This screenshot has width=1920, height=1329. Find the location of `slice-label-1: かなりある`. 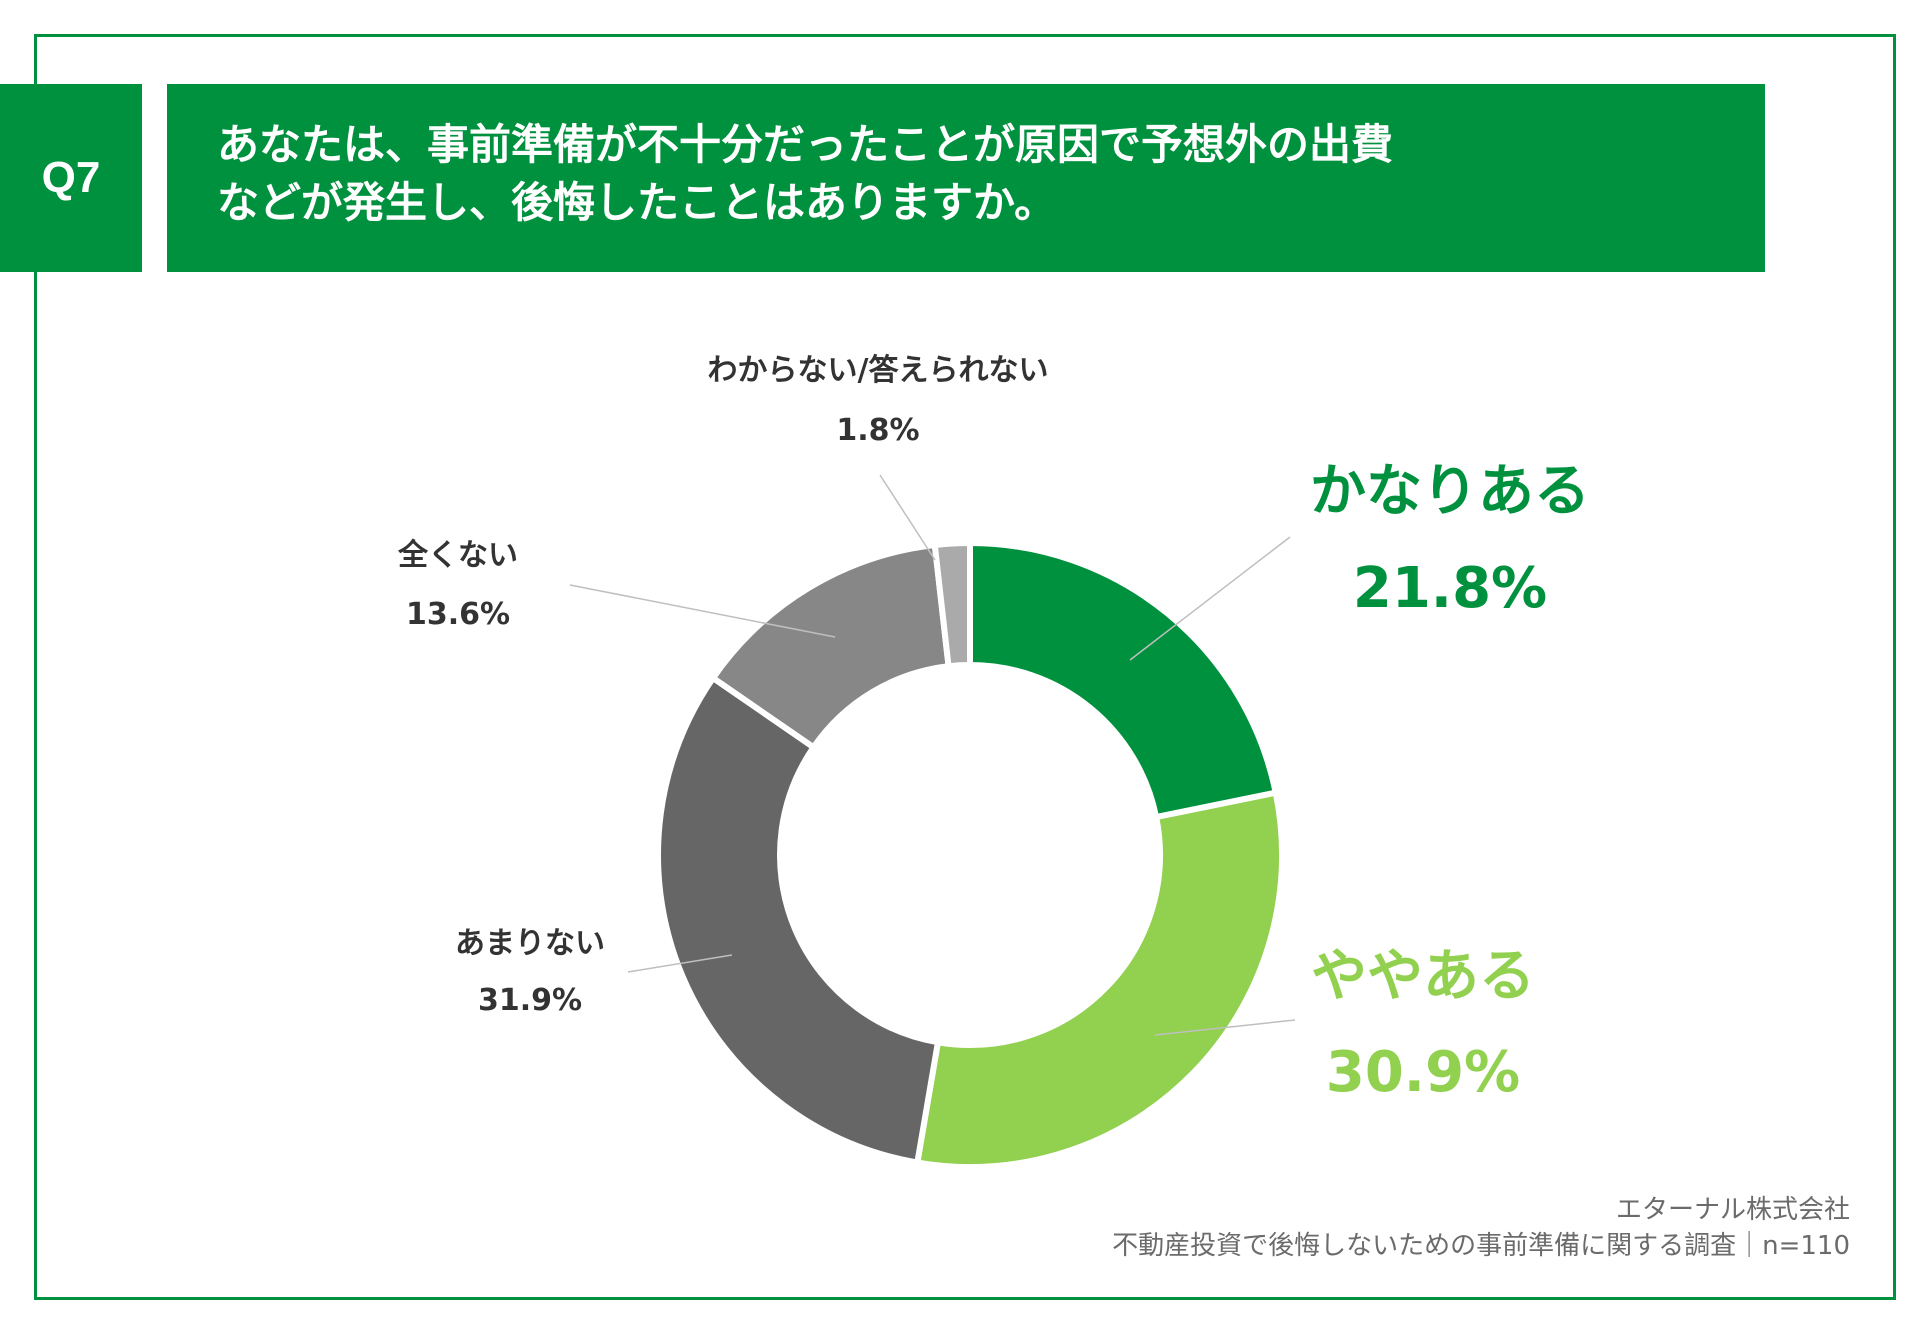

slice-label-1: かなりある is located at coordinates (1450, 491).